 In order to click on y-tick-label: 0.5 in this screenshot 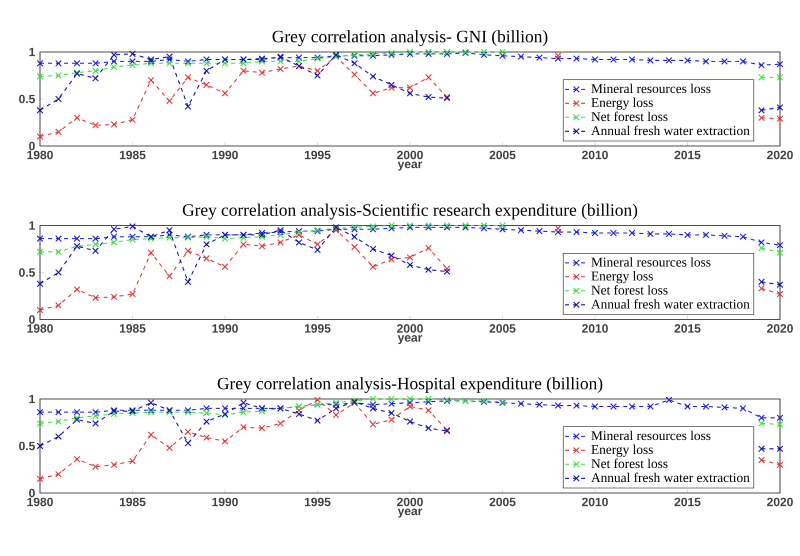, I will do `click(27, 446)`.